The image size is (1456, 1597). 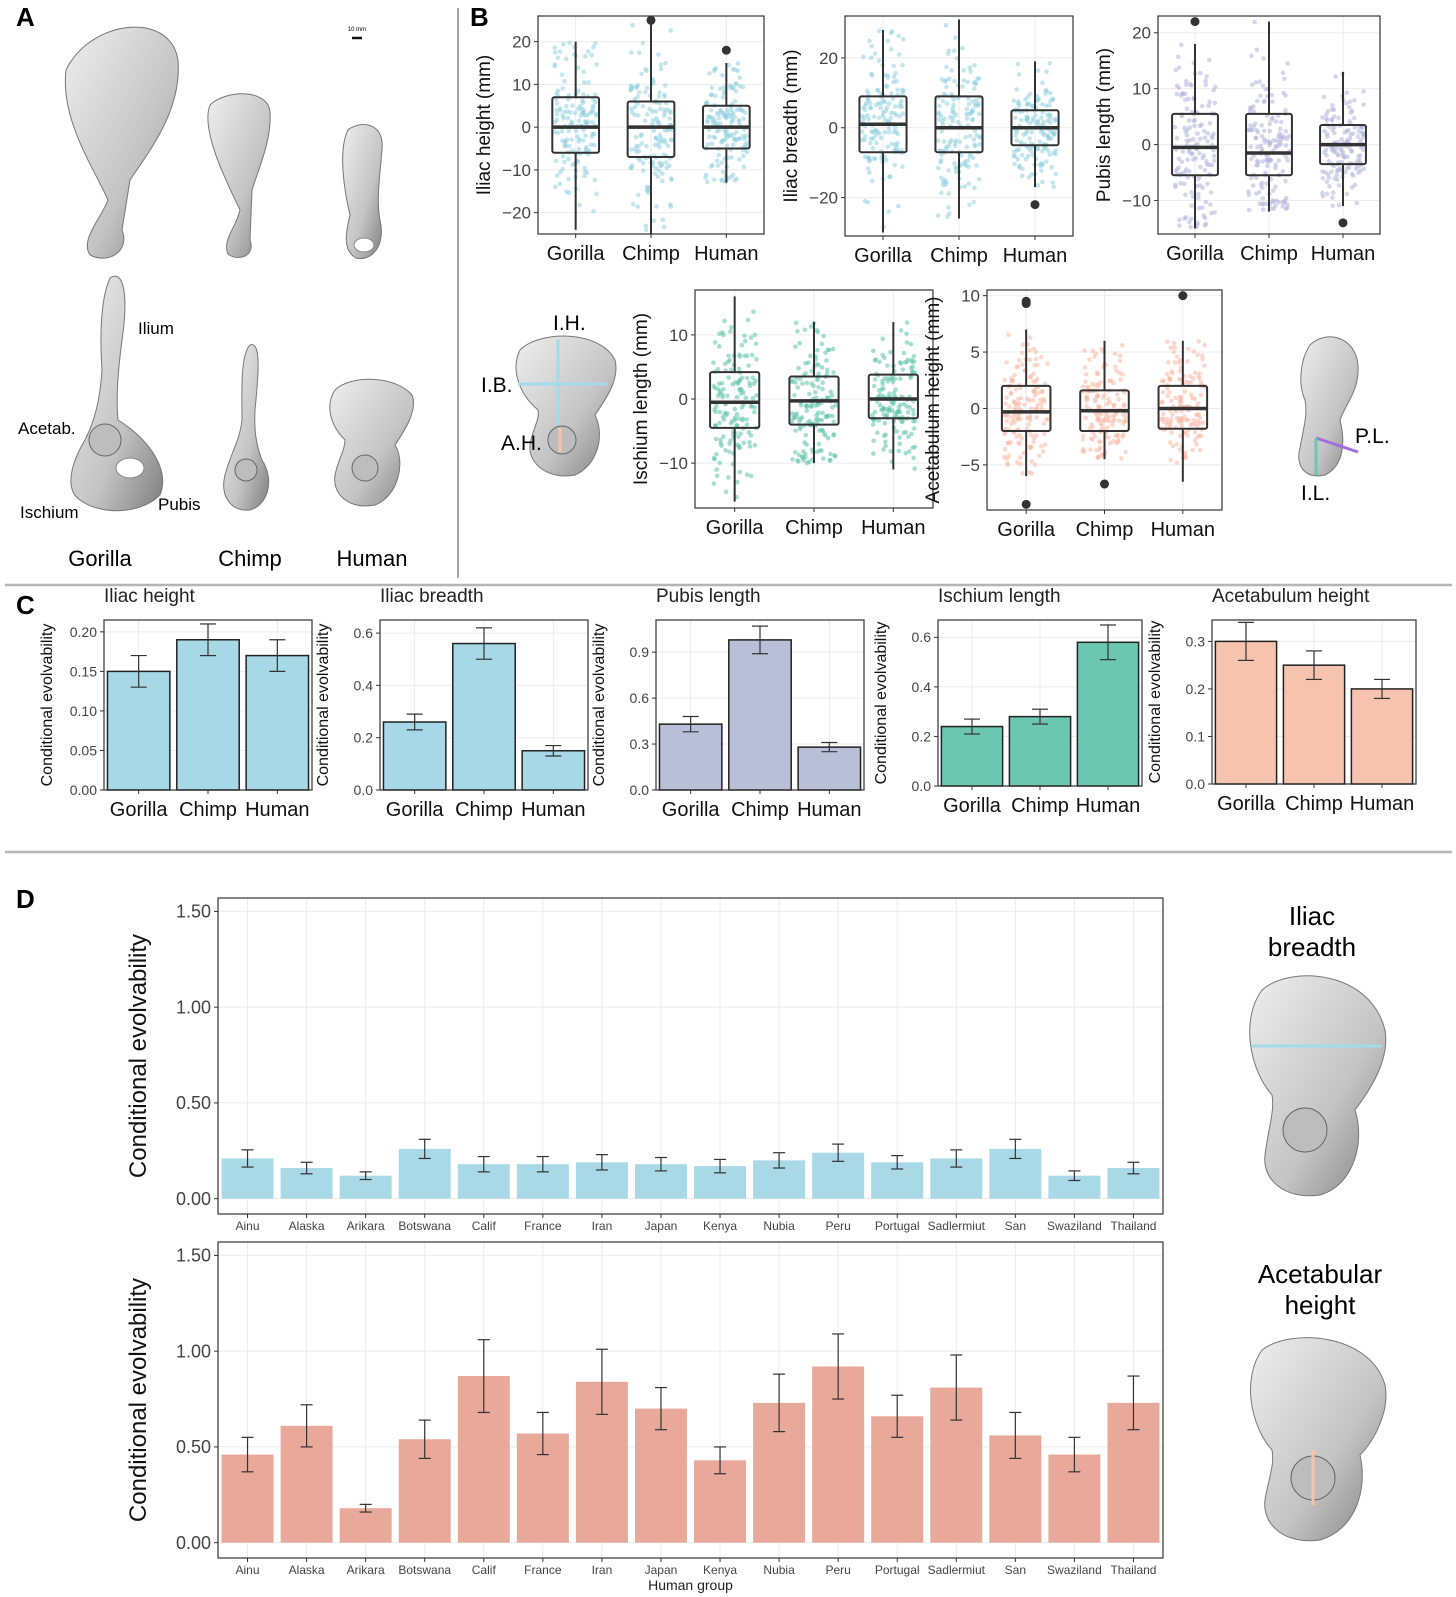 What do you see at coordinates (975, 408) in the screenshot?
I see `chart-b5-ytick-label: 0` at bounding box center [975, 408].